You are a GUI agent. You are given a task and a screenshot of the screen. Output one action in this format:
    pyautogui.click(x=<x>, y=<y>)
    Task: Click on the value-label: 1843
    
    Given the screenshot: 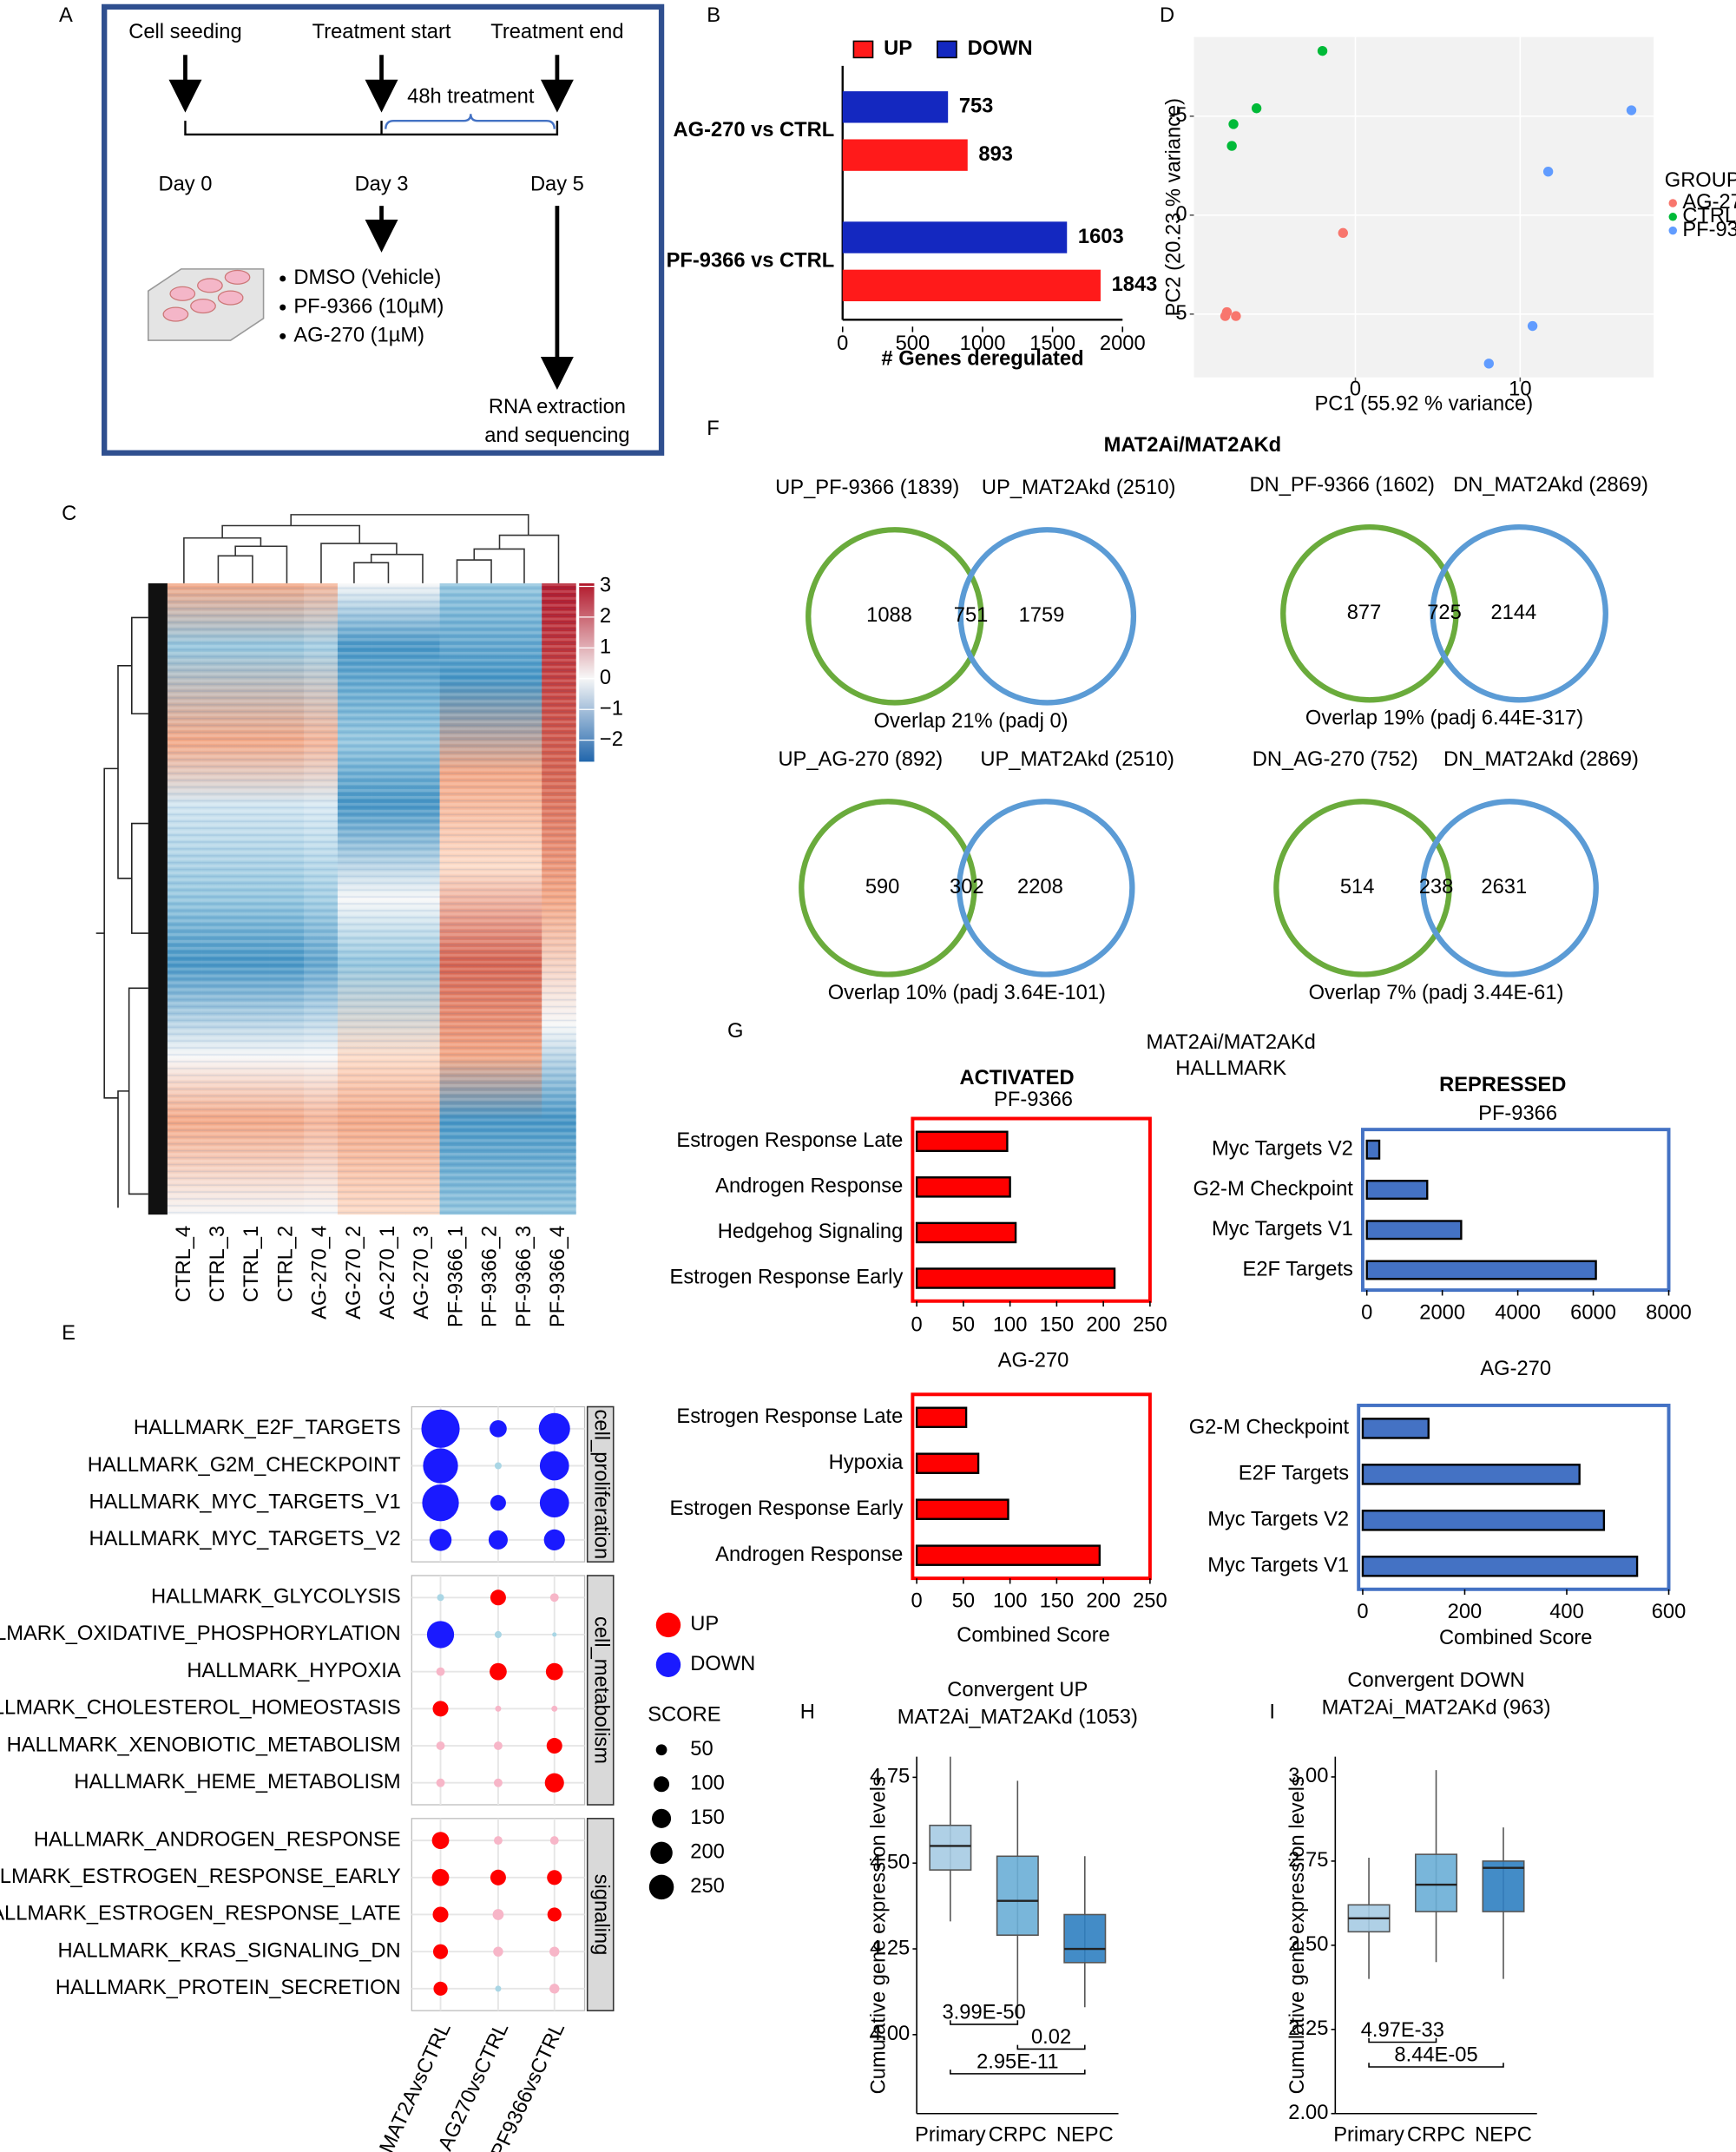 What is the action you would take?
    pyautogui.click(x=1135, y=284)
    